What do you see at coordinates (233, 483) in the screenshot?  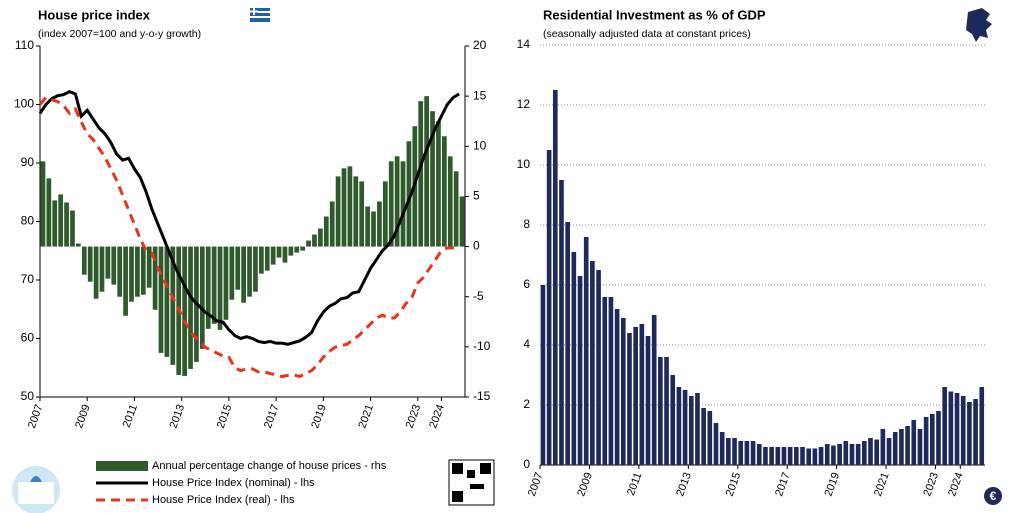 I see `legend-label: House Price Index (nominal) - lhs` at bounding box center [233, 483].